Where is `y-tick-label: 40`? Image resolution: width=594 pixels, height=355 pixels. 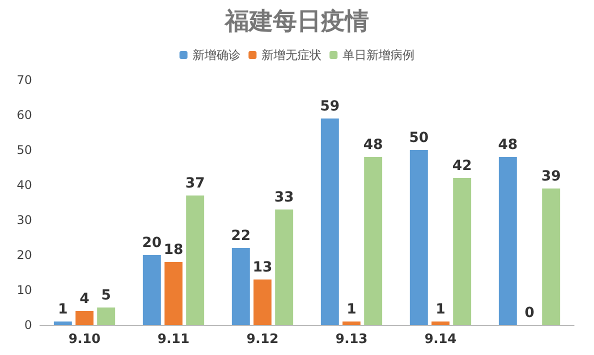
y-tick-label: 40 is located at coordinates (24, 185).